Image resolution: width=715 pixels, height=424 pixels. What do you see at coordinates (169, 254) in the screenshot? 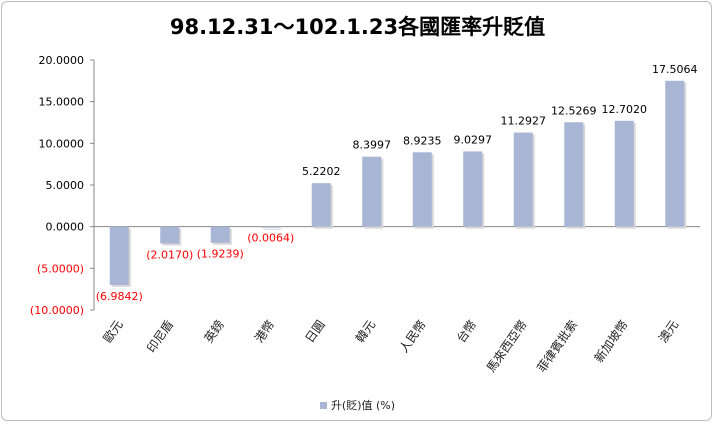
I see `data-label: (2.0170)` at bounding box center [169, 254].